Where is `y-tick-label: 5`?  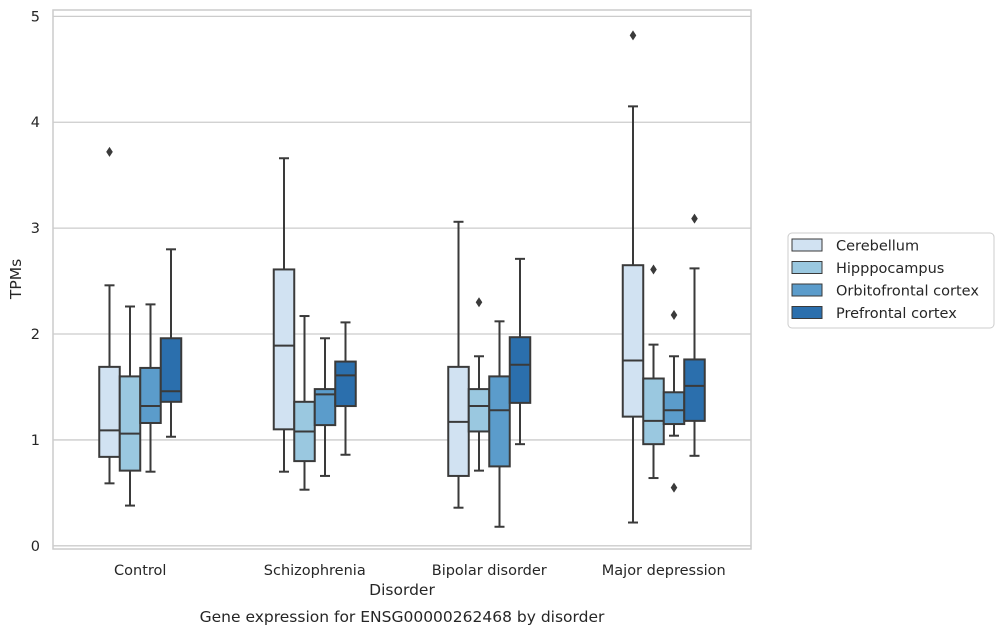 y-tick-label: 5 is located at coordinates (35, 17).